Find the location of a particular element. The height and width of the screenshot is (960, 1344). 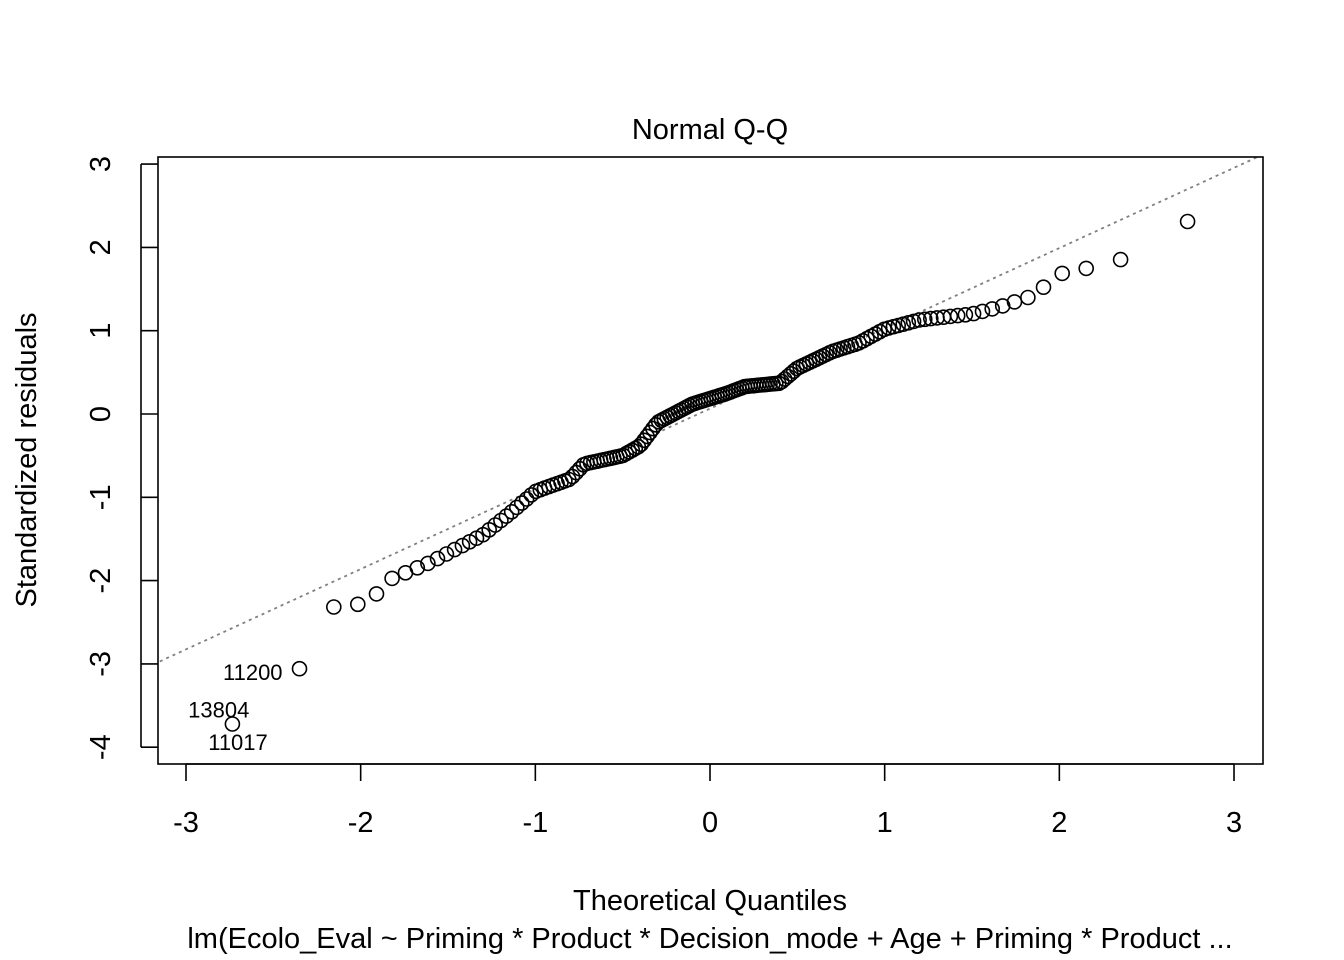

outlier-label: 11200 is located at coordinates (253, 672).